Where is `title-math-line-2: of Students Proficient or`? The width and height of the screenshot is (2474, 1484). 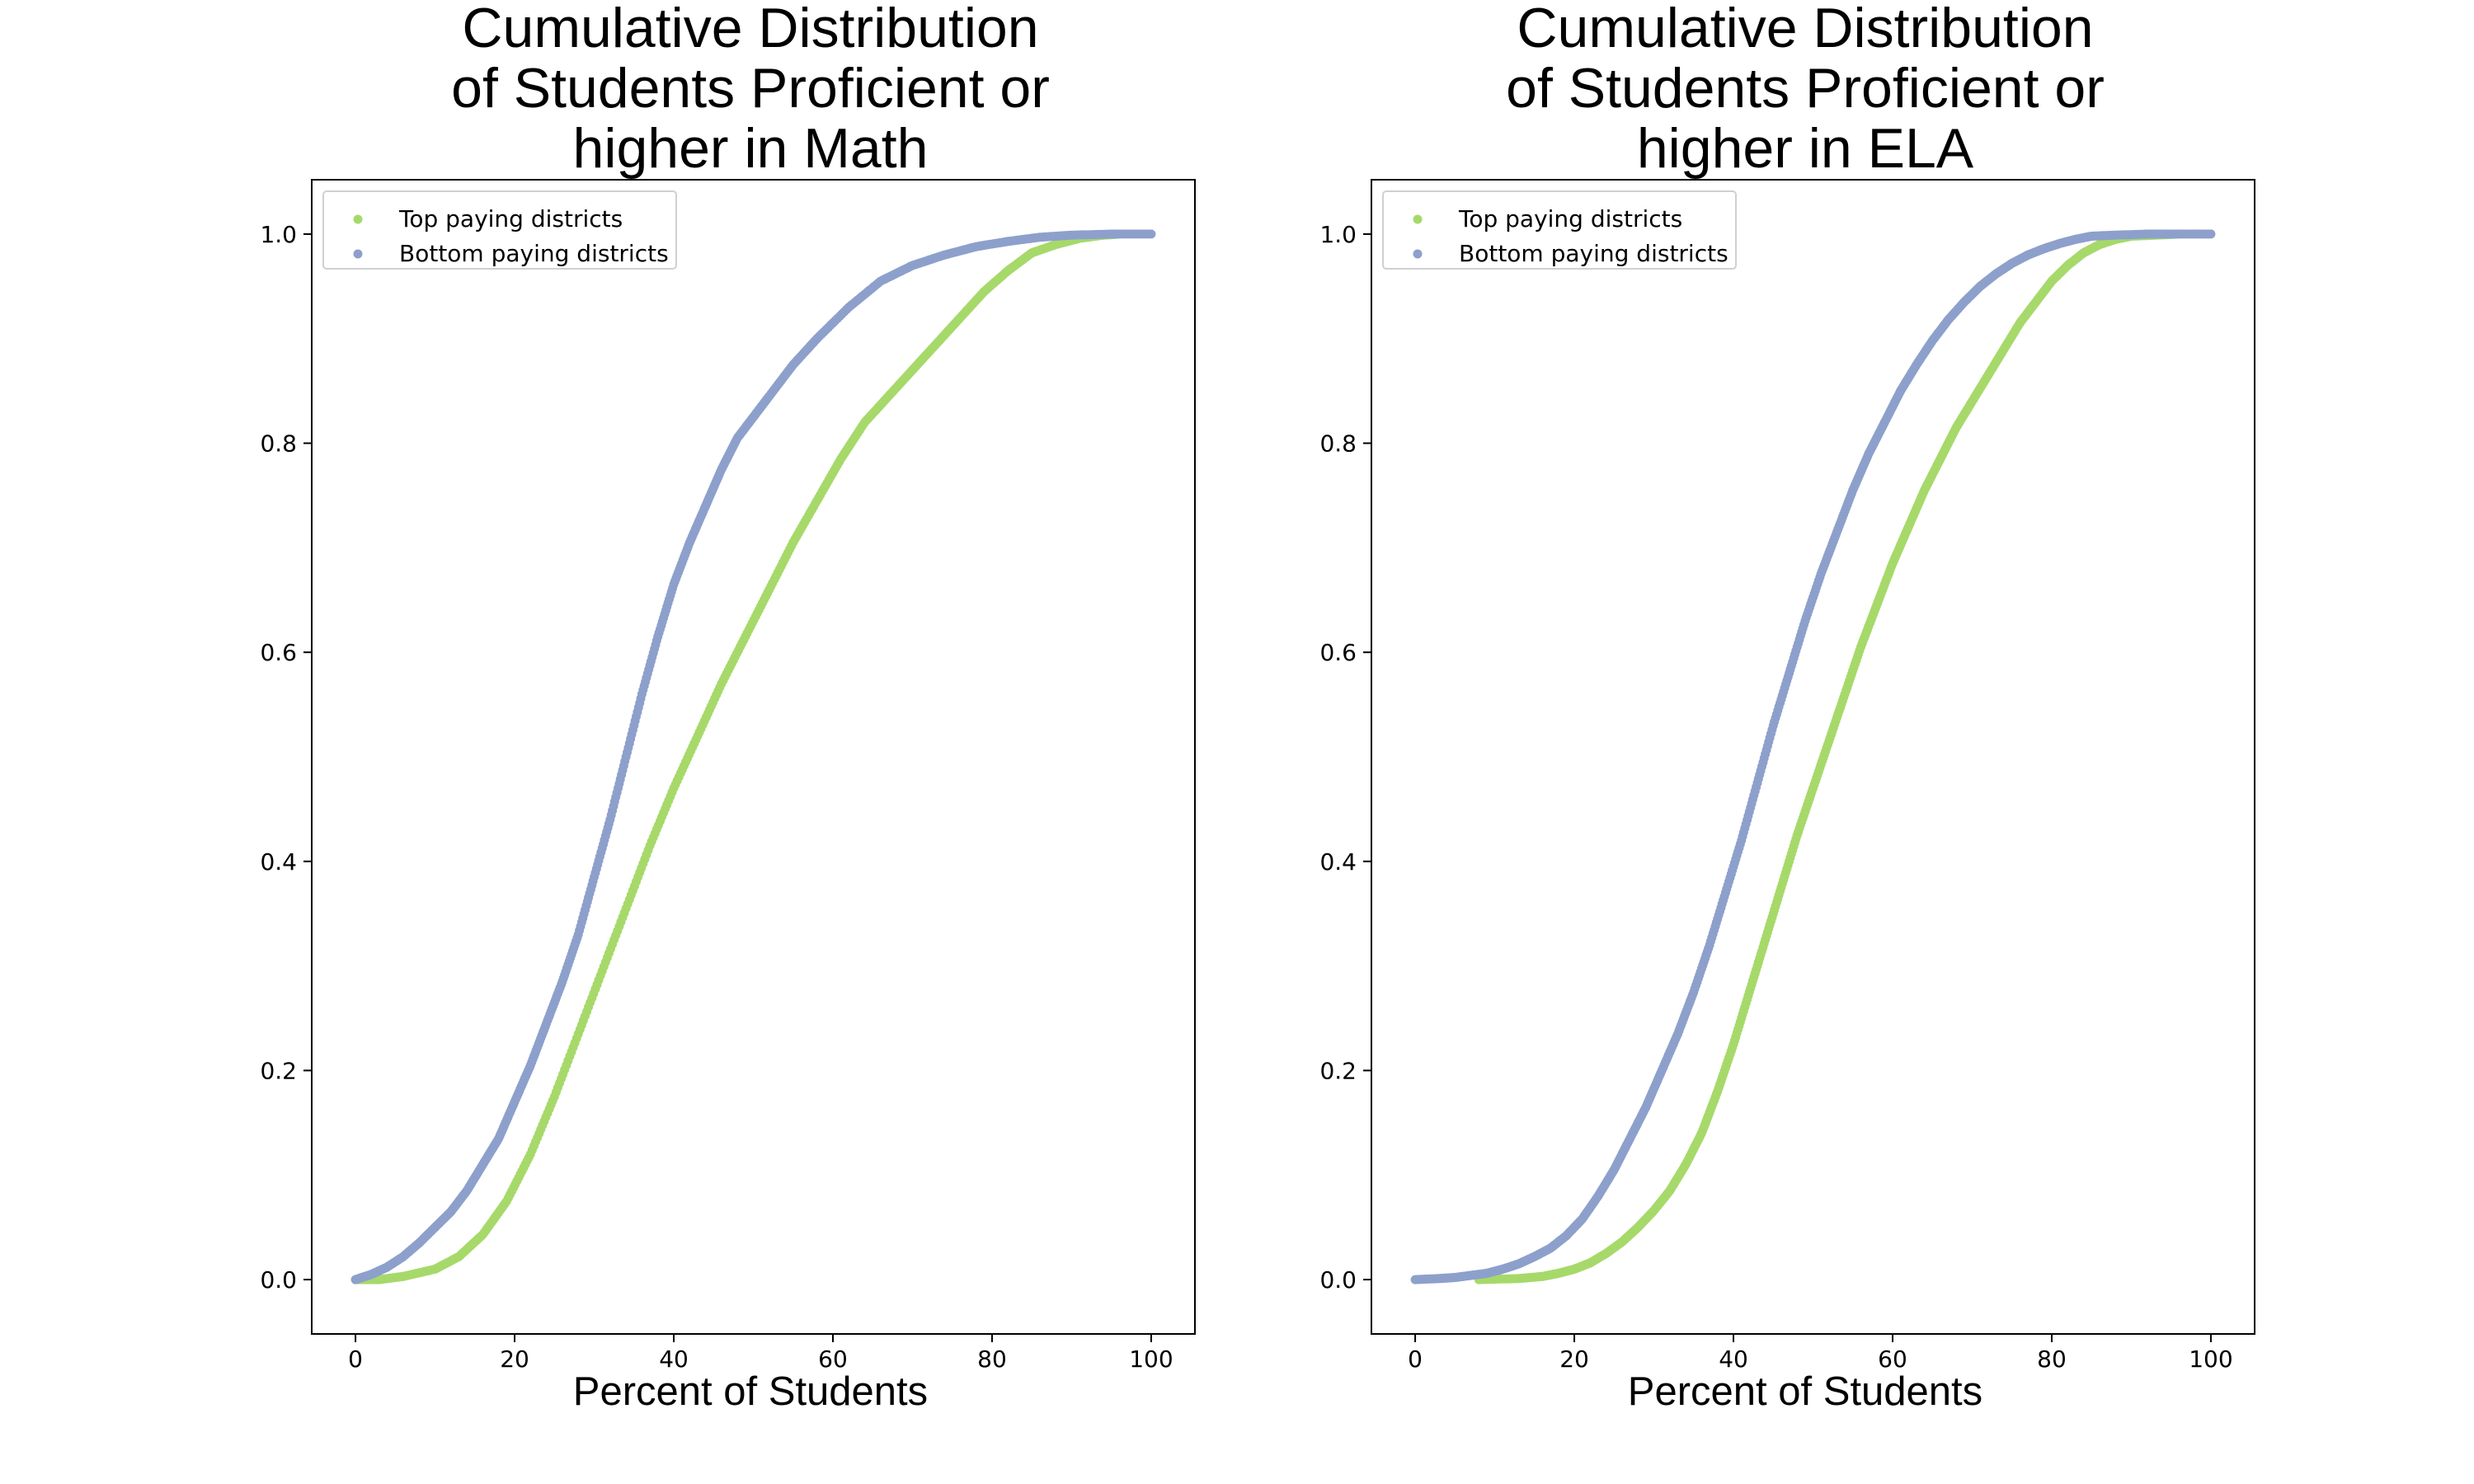 title-math-line-2: of Students Proficient or is located at coordinates (750, 88).